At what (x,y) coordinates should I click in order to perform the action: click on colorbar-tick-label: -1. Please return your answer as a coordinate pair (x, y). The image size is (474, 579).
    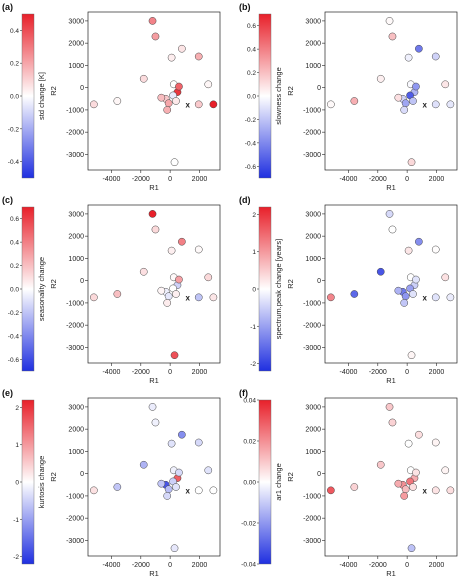
    Looking at the image, I should click on (253, 327).